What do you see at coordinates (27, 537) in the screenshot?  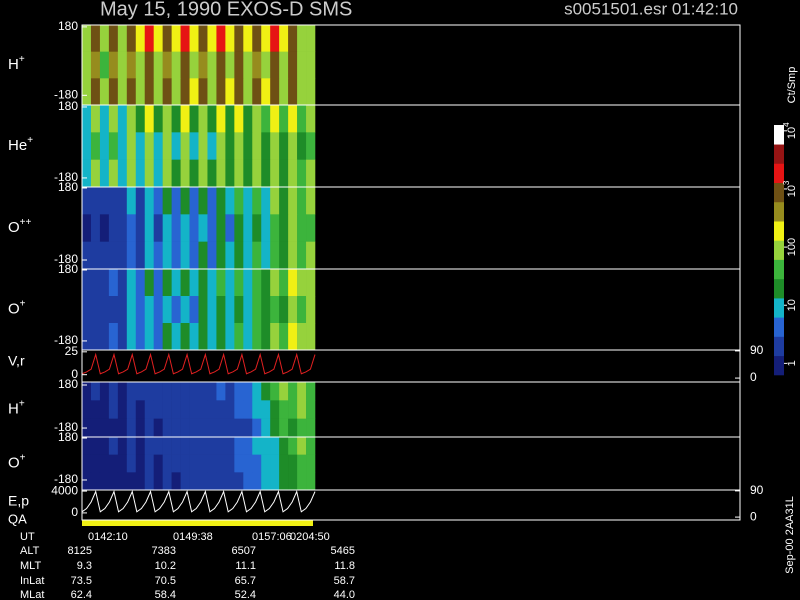 I see `row-label: UT` at bounding box center [27, 537].